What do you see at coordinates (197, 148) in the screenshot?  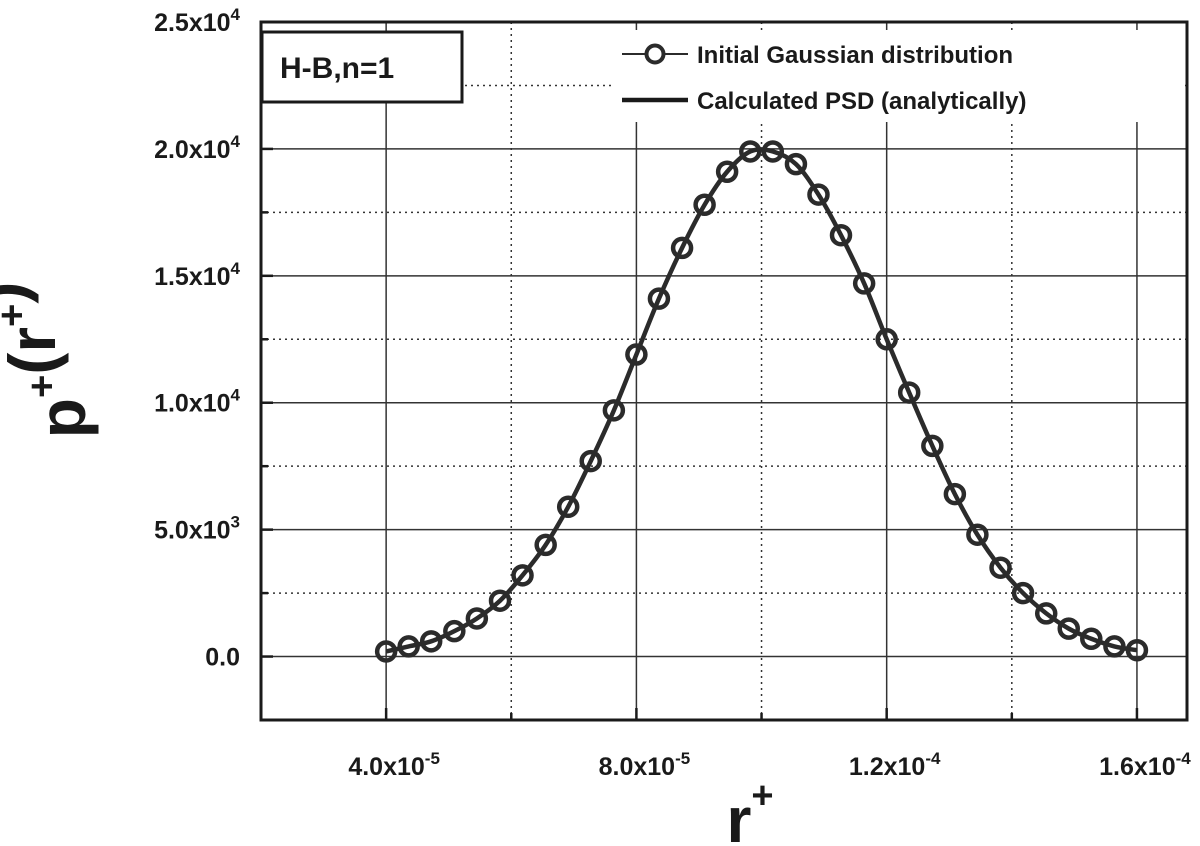 I see `y-tick-label: 2.0x10⁴` at bounding box center [197, 148].